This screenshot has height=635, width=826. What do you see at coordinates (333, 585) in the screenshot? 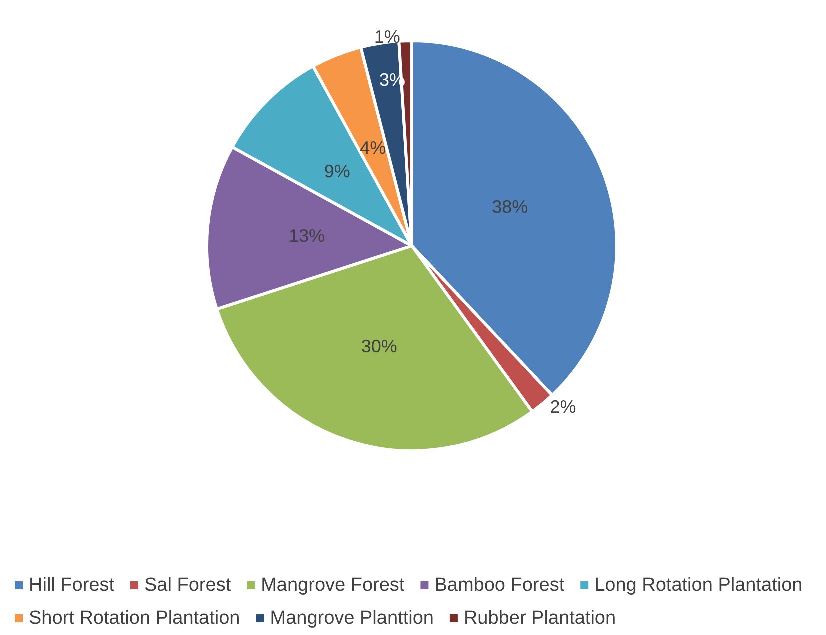
I see `legend-label: Mangrove Forest` at bounding box center [333, 585].